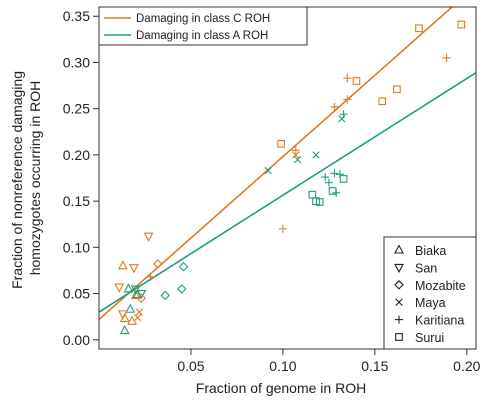 The width and height of the screenshot is (486, 404). I want to click on legend-populations-box, so click(430, 293).